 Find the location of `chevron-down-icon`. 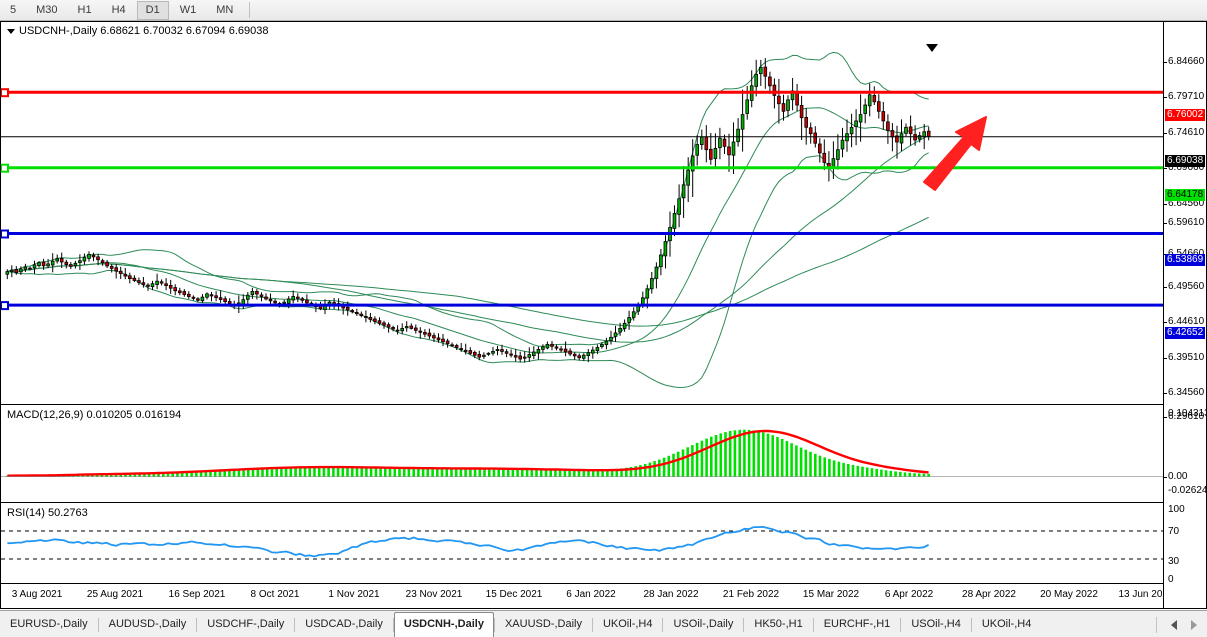

chevron-down-icon is located at coordinates (11, 31).